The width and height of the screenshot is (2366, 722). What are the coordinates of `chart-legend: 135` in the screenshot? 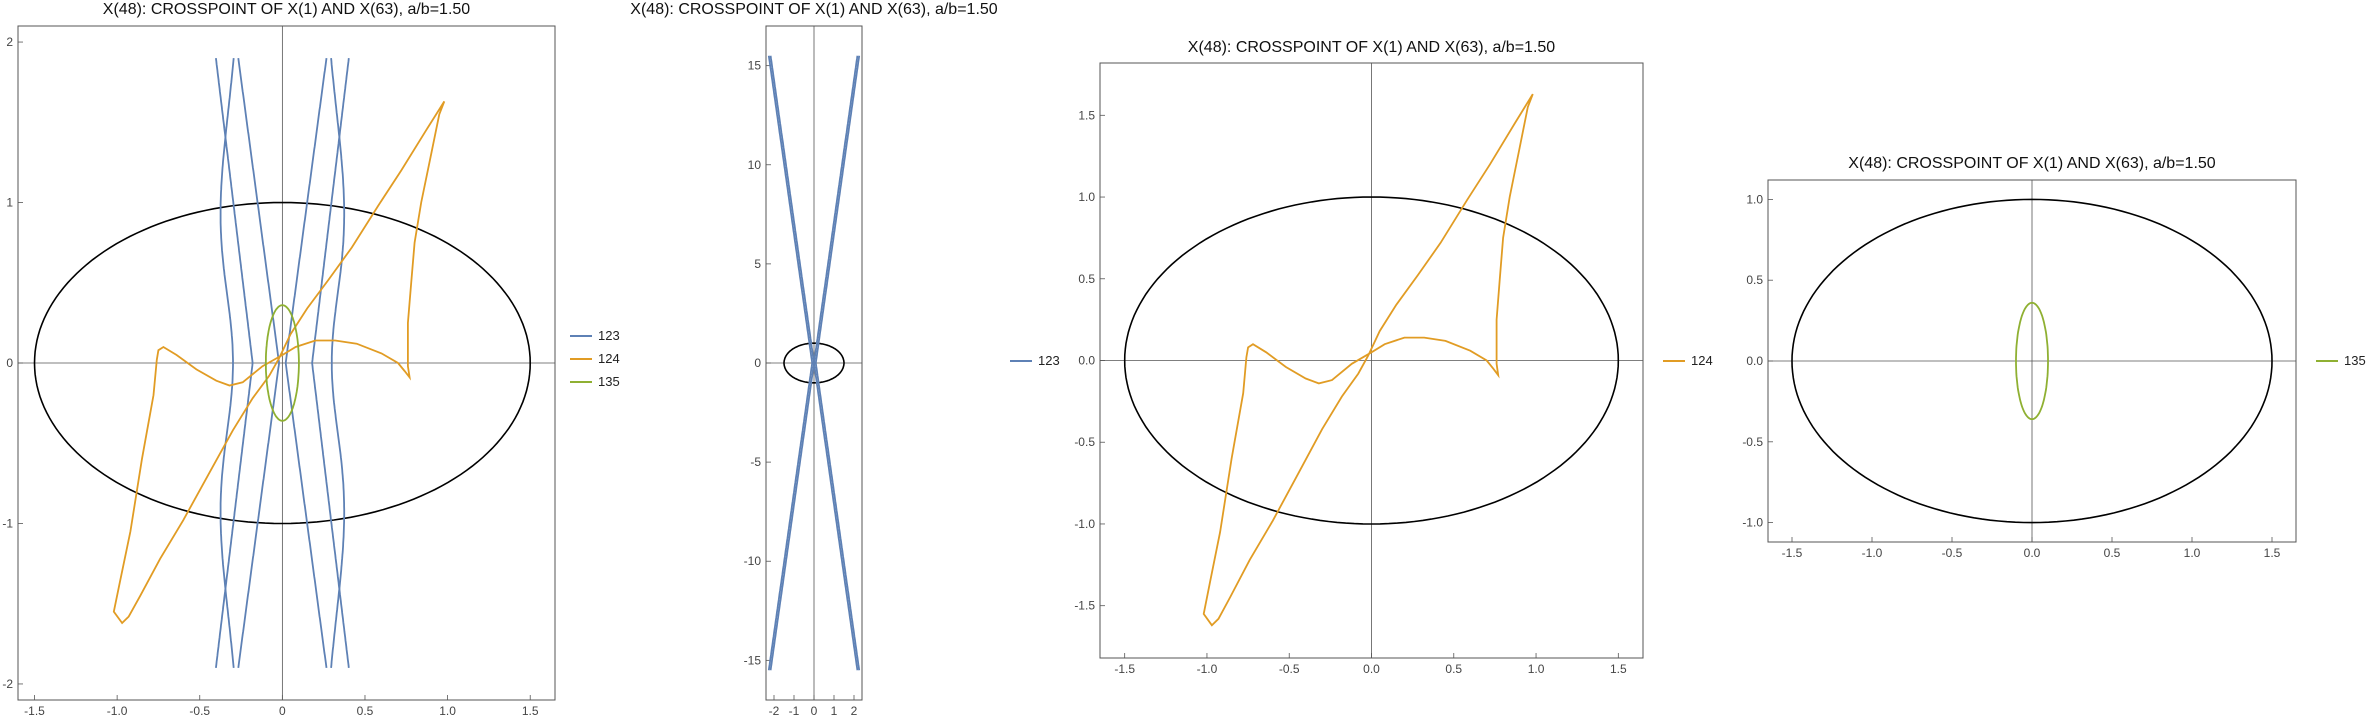 It's located at (2341, 360).